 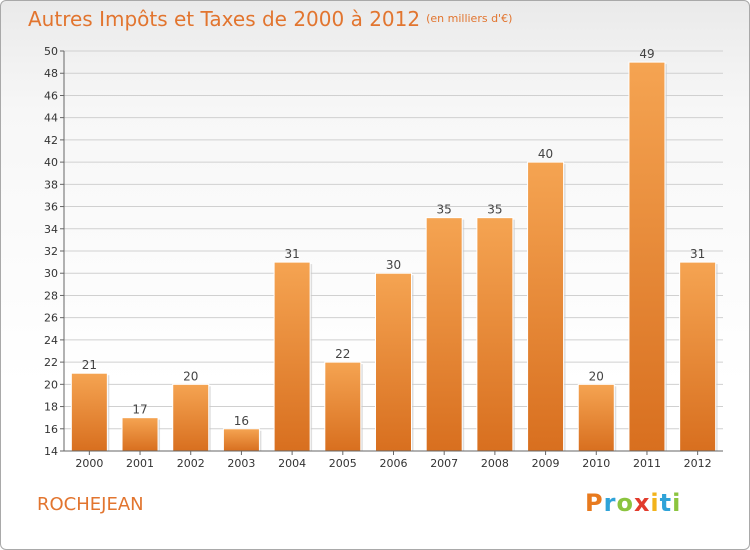 What do you see at coordinates (241, 463) in the screenshot?
I see `x-tick-label: 2003` at bounding box center [241, 463].